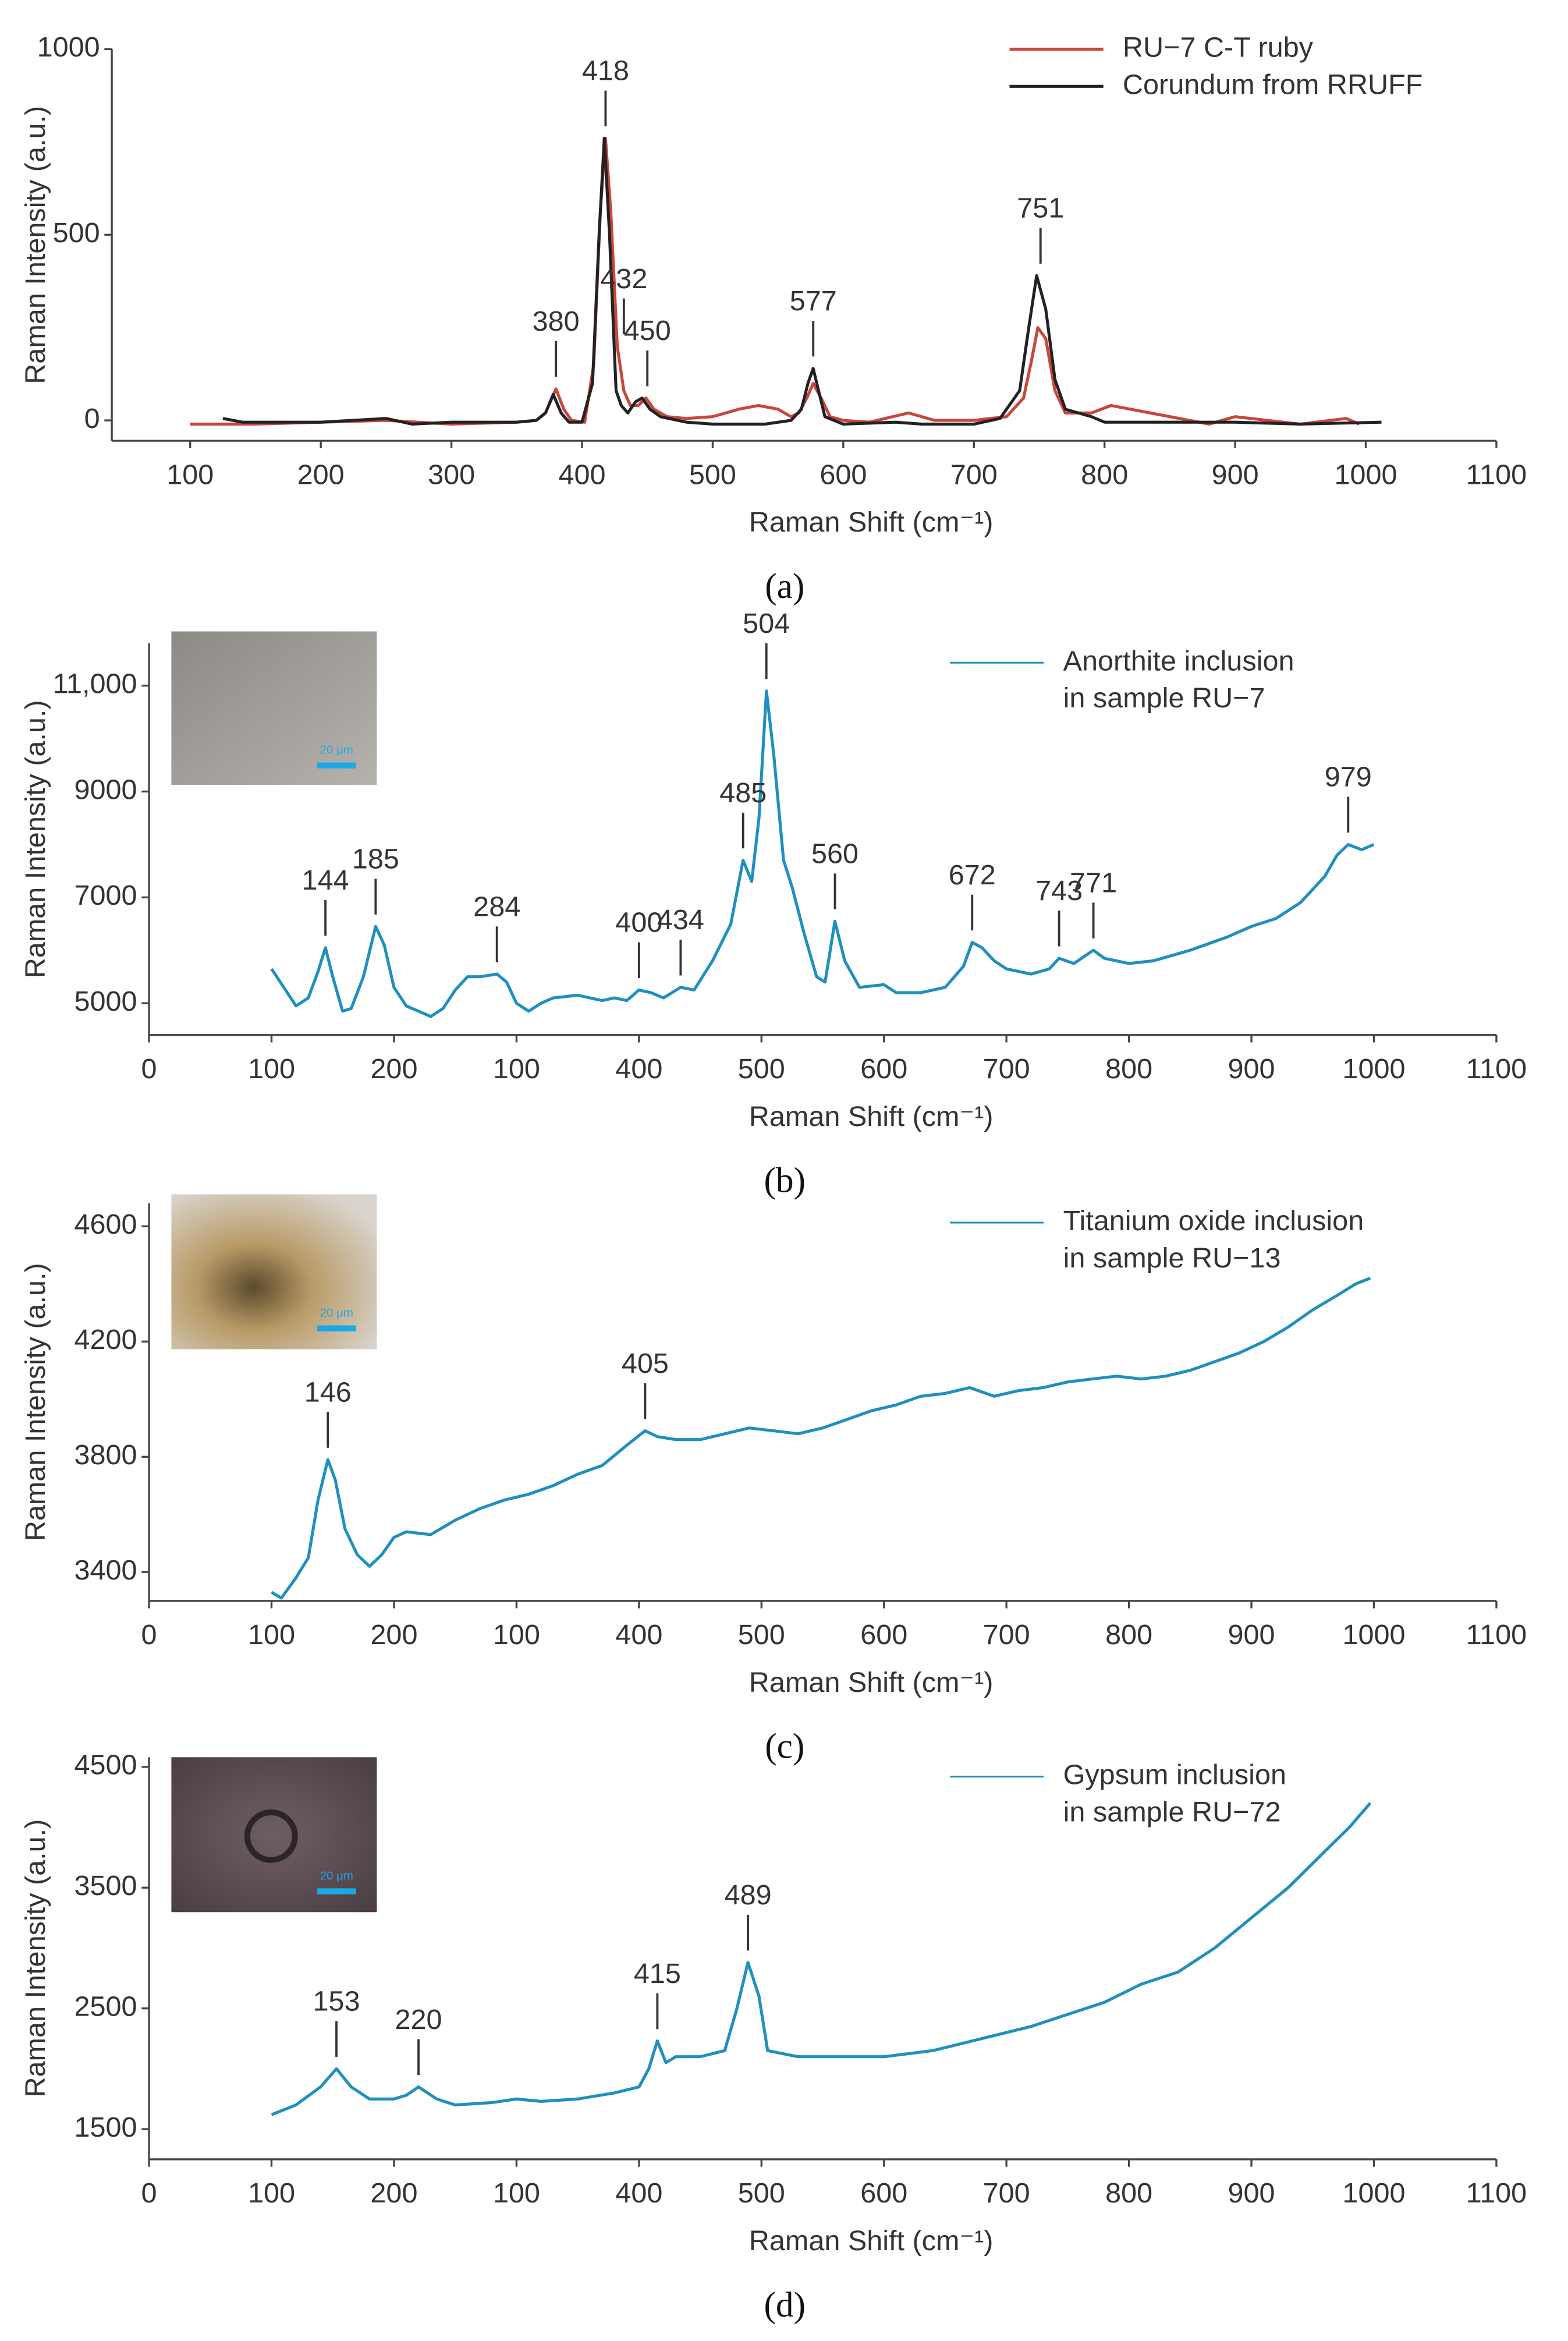 This screenshot has height=2341, width=1568. Describe the element at coordinates (972, 875) in the screenshot. I see `peak-label: 672` at that location.